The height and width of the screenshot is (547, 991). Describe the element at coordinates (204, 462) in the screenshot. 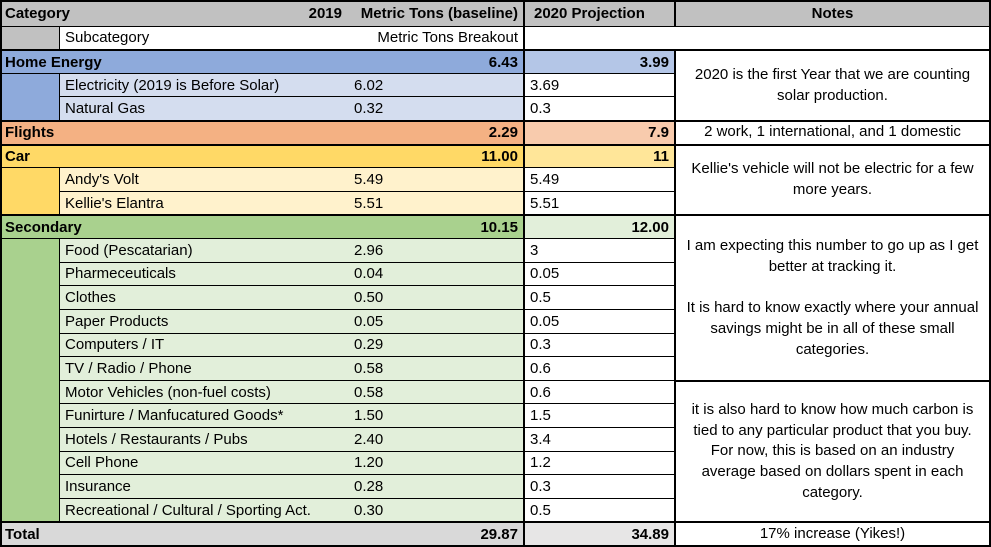

I see `cell-phone-label-cell: Cell Phone` at that location.